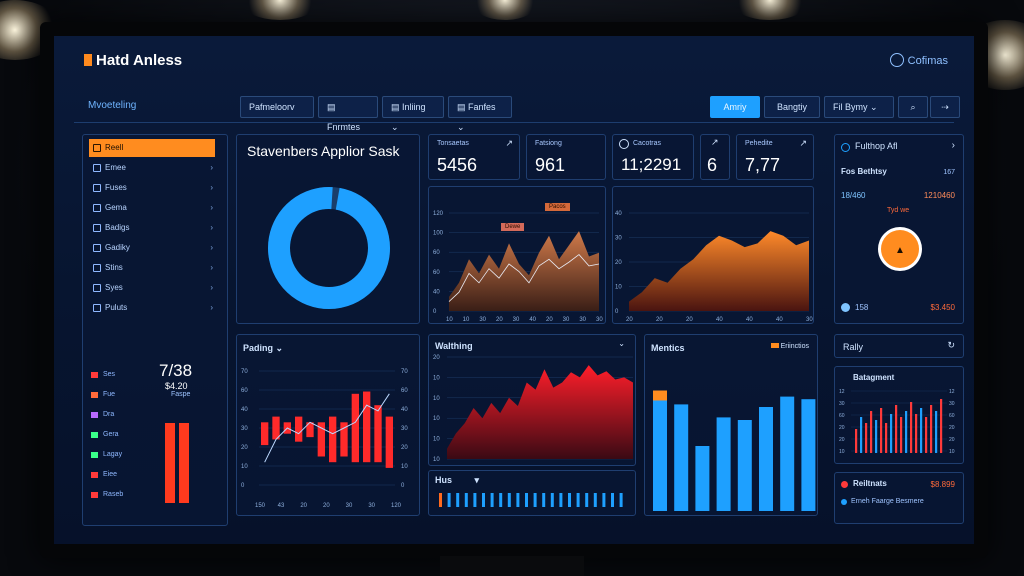  I want to click on y-tick-label: 60, so click(436, 273).